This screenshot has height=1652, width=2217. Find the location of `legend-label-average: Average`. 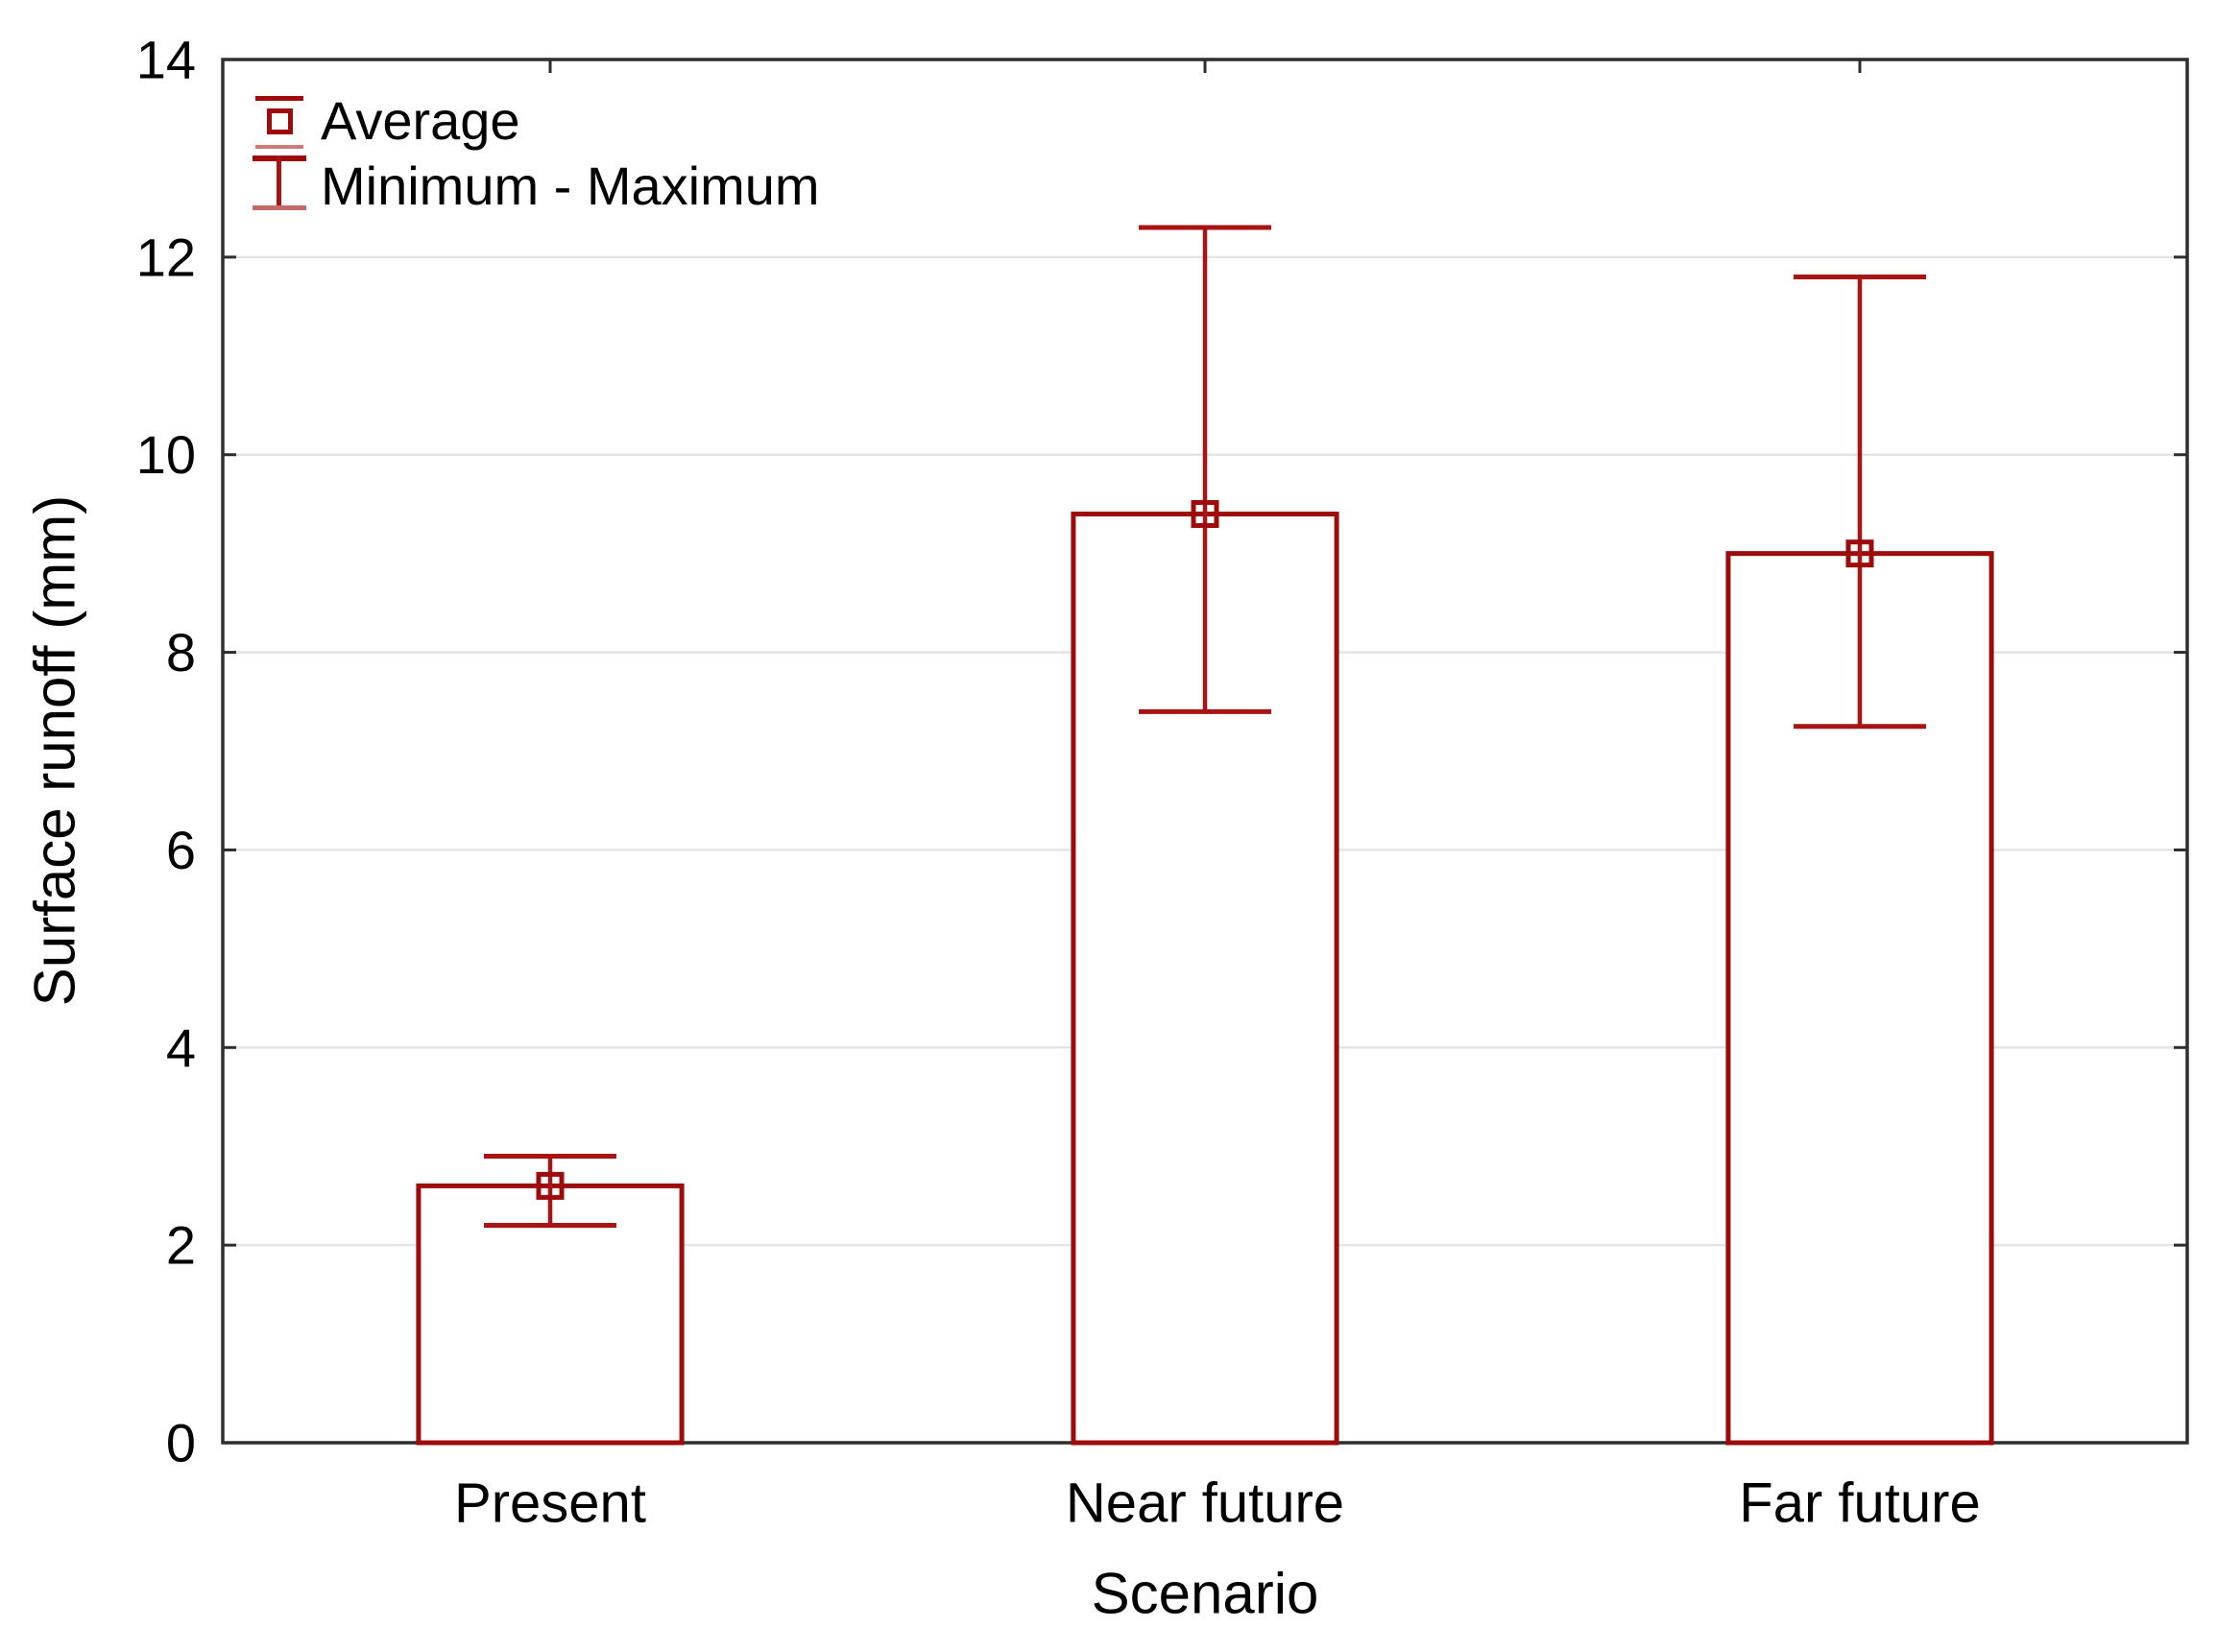

legend-label-average: Average is located at coordinates (420, 120).